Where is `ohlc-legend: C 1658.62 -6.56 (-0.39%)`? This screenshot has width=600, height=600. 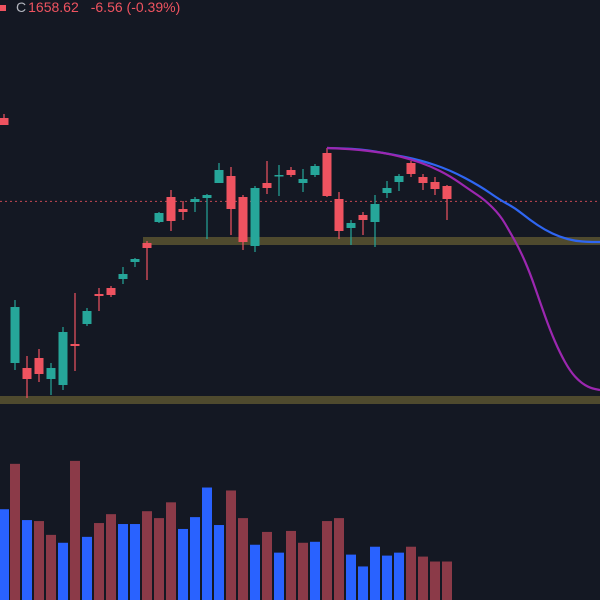 ohlc-legend: C 1658.62 -6.56 (-0.39%) is located at coordinates (90, 8).